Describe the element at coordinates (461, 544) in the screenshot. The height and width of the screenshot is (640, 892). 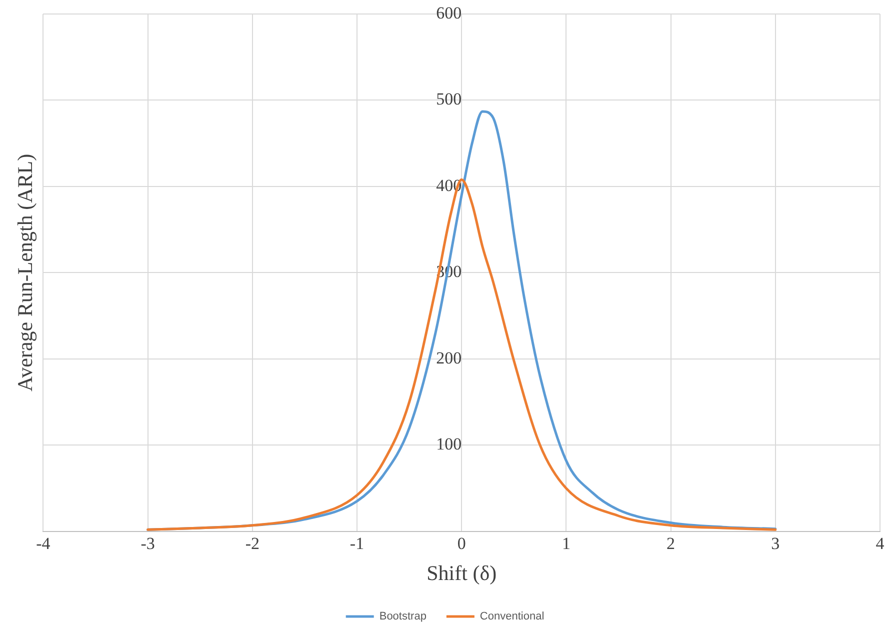
I see `x-tick-label: 0` at that location.